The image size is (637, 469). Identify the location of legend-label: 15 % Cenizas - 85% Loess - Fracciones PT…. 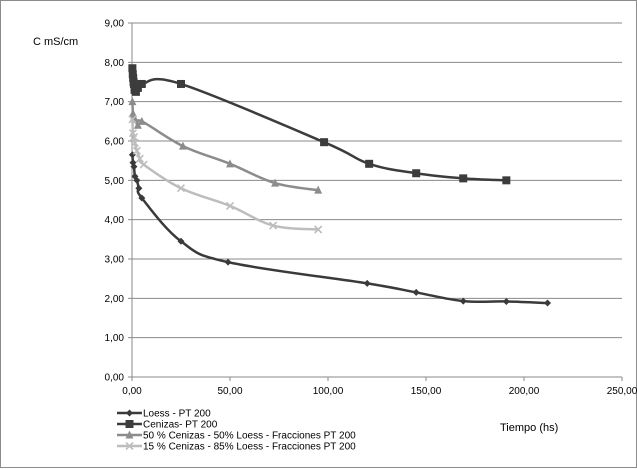
(249, 447).